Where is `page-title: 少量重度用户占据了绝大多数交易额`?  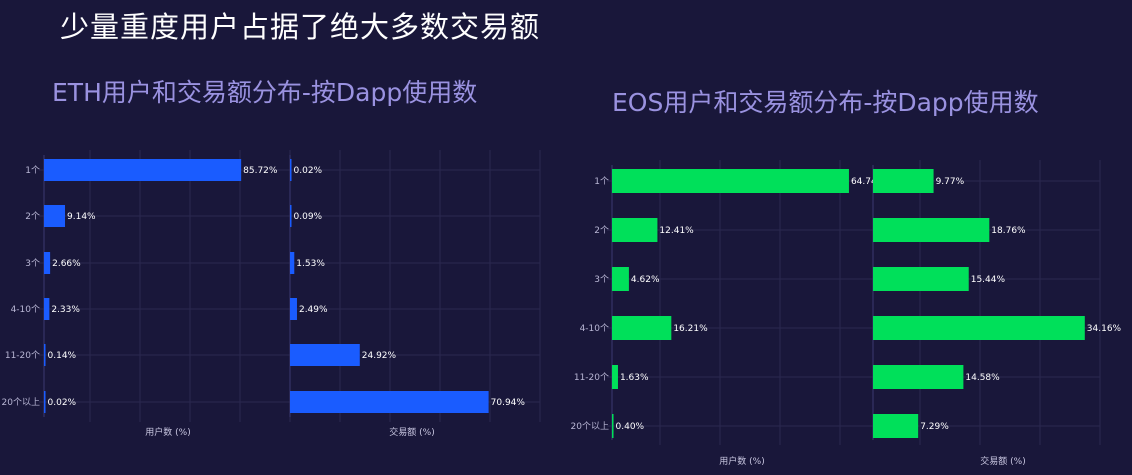
page-title: 少量重度用户占据了绝大多数交易额 is located at coordinates (300, 27).